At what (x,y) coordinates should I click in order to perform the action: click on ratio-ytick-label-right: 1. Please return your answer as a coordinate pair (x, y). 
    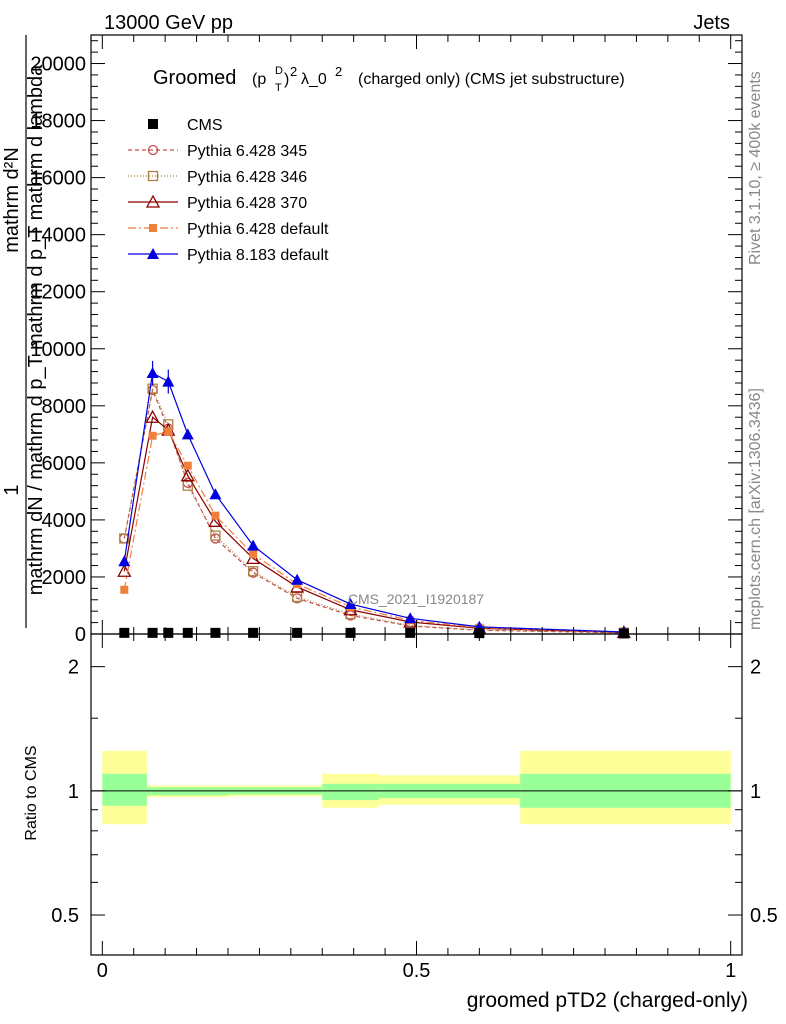
    Looking at the image, I should click on (755, 792).